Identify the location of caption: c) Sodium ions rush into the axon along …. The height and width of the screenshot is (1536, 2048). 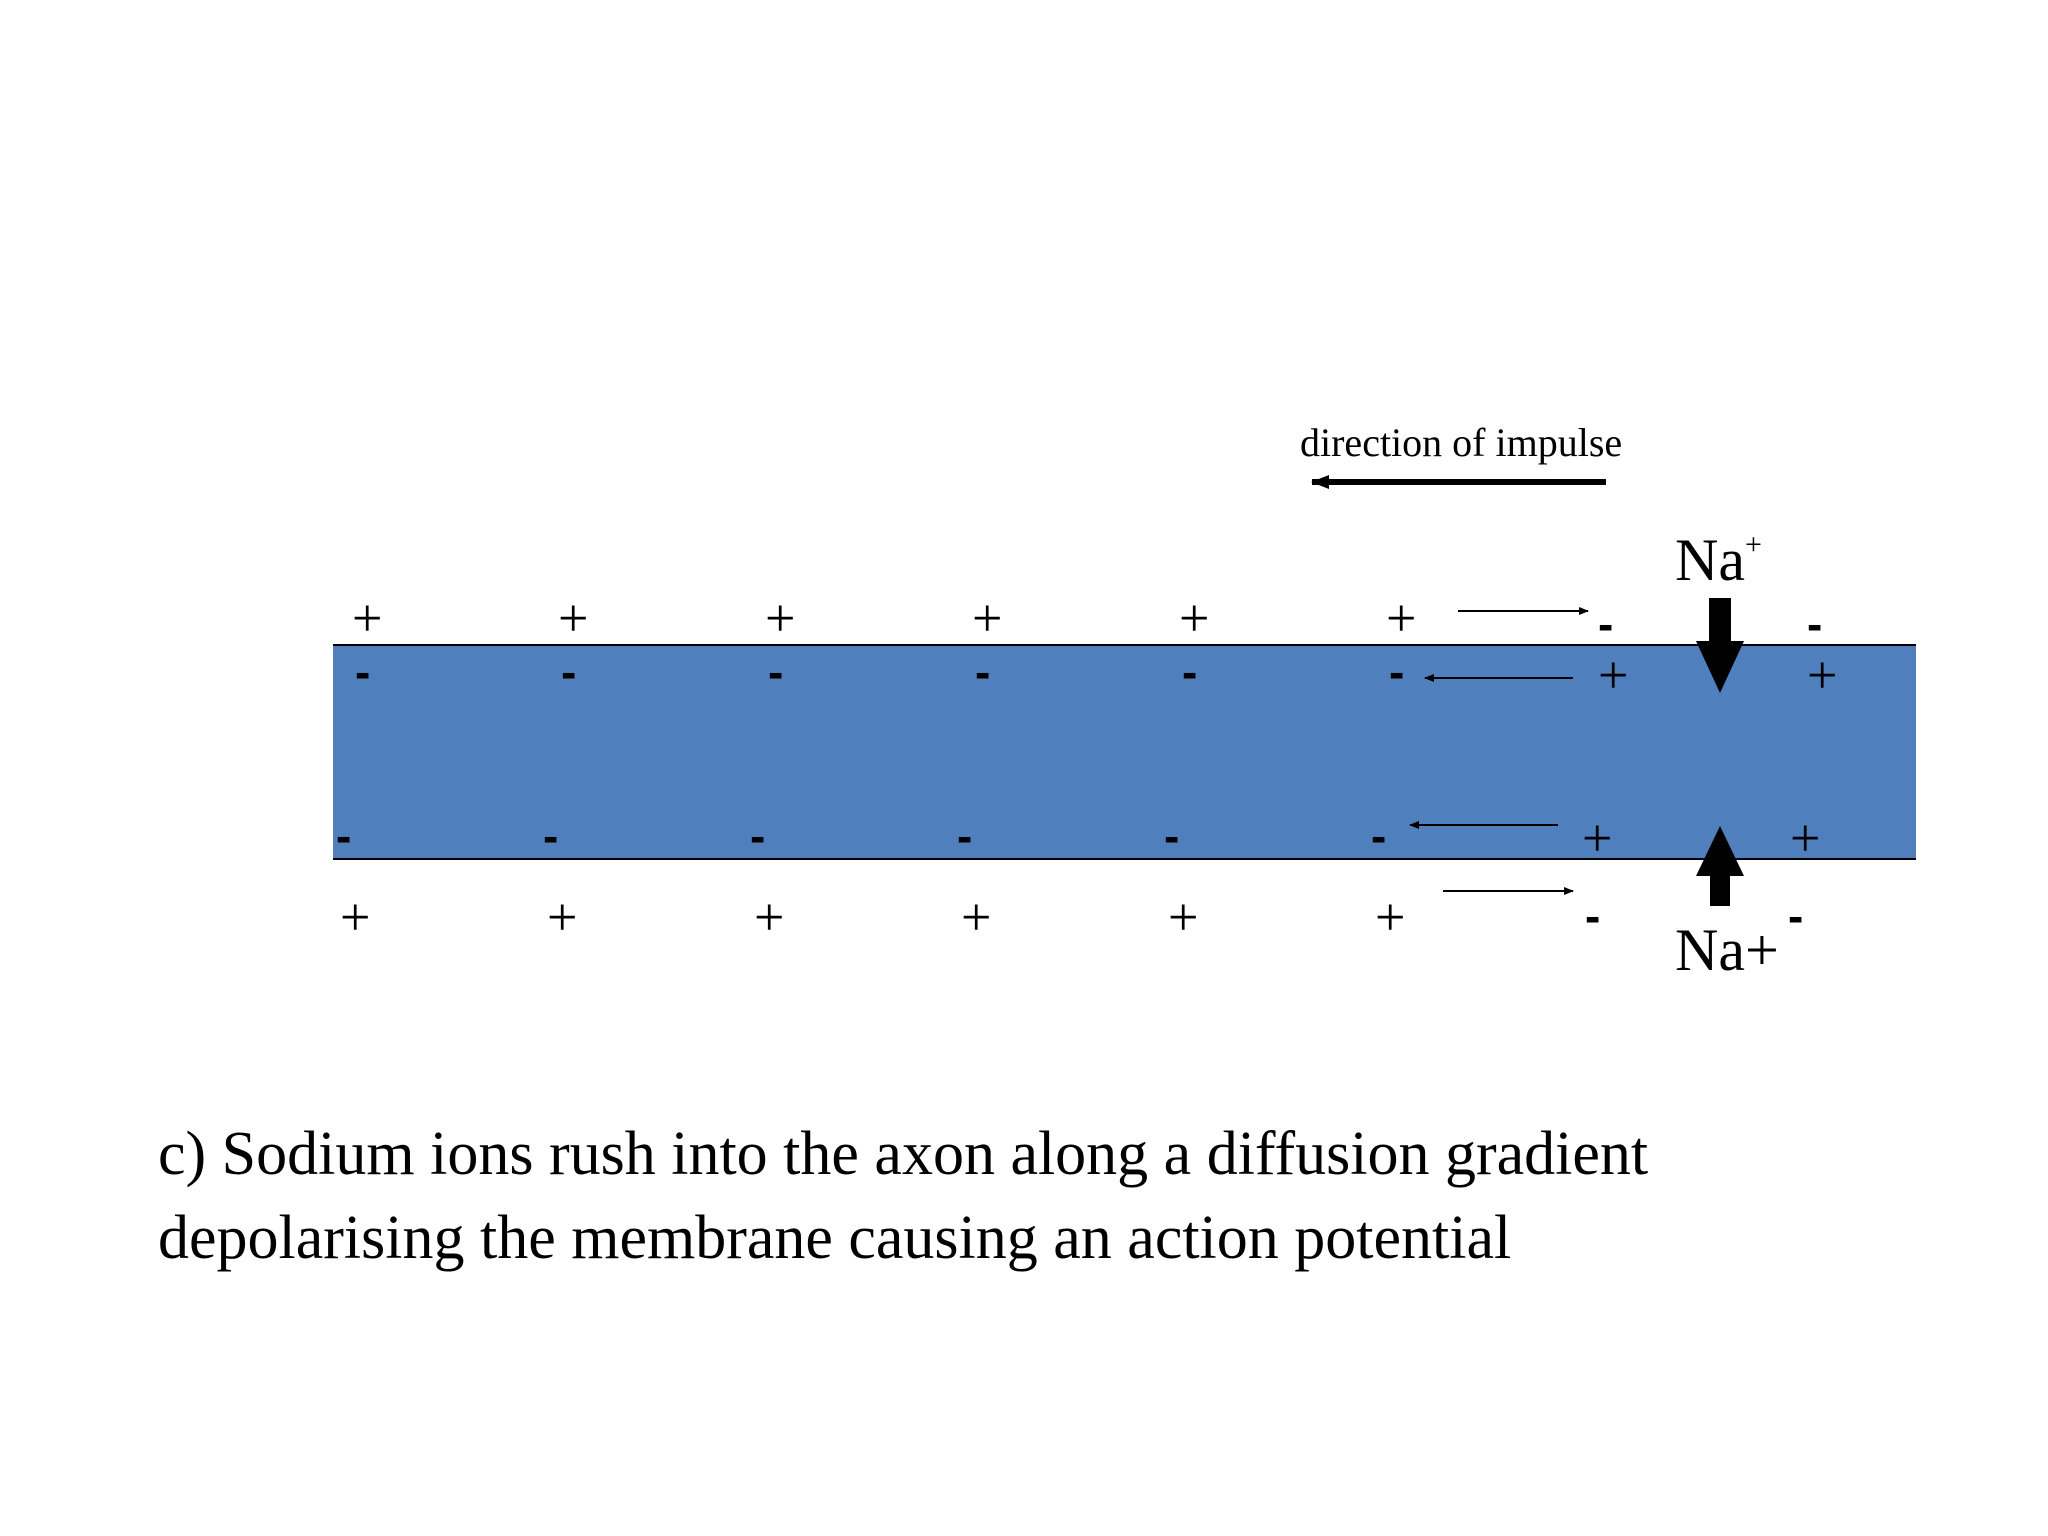
(1058, 1196).